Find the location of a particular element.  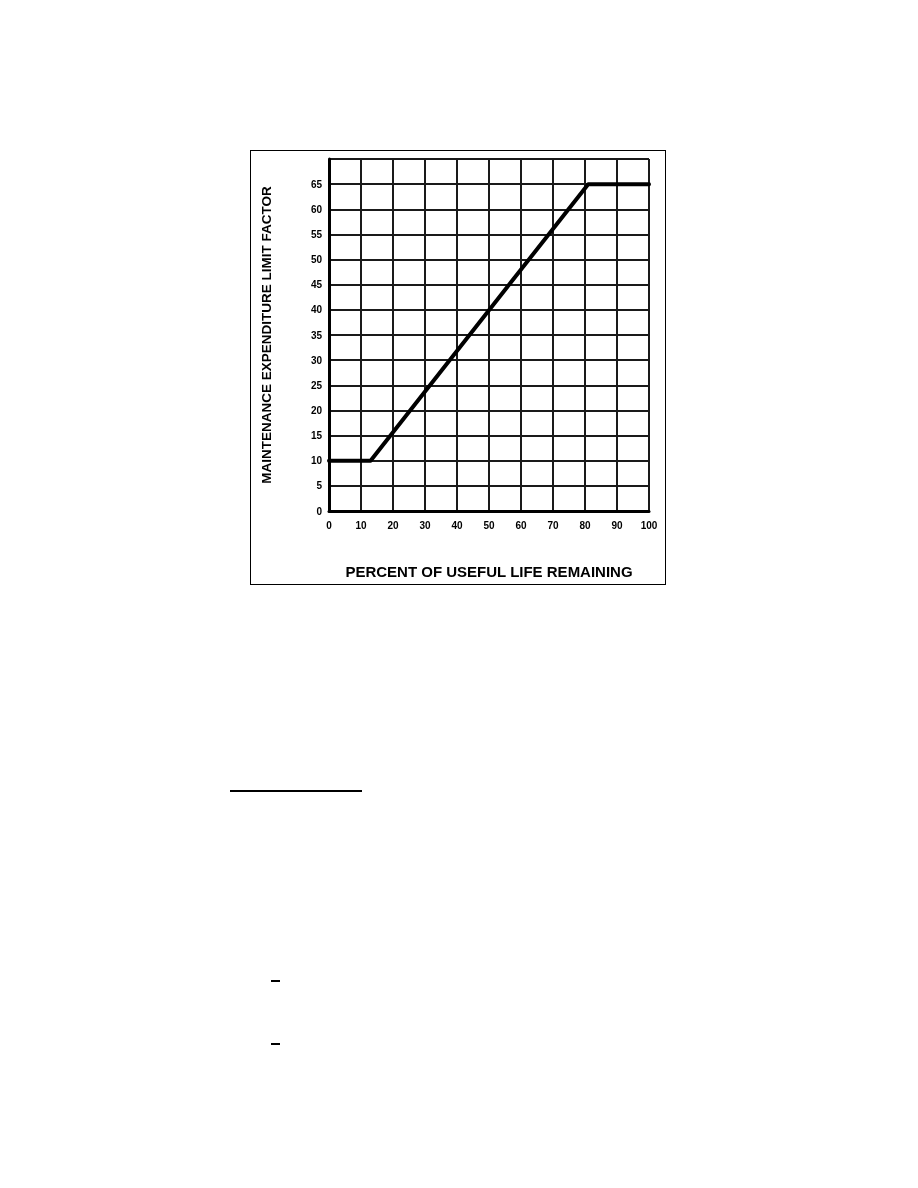

y-tick-label: 40 is located at coordinates (316, 310).